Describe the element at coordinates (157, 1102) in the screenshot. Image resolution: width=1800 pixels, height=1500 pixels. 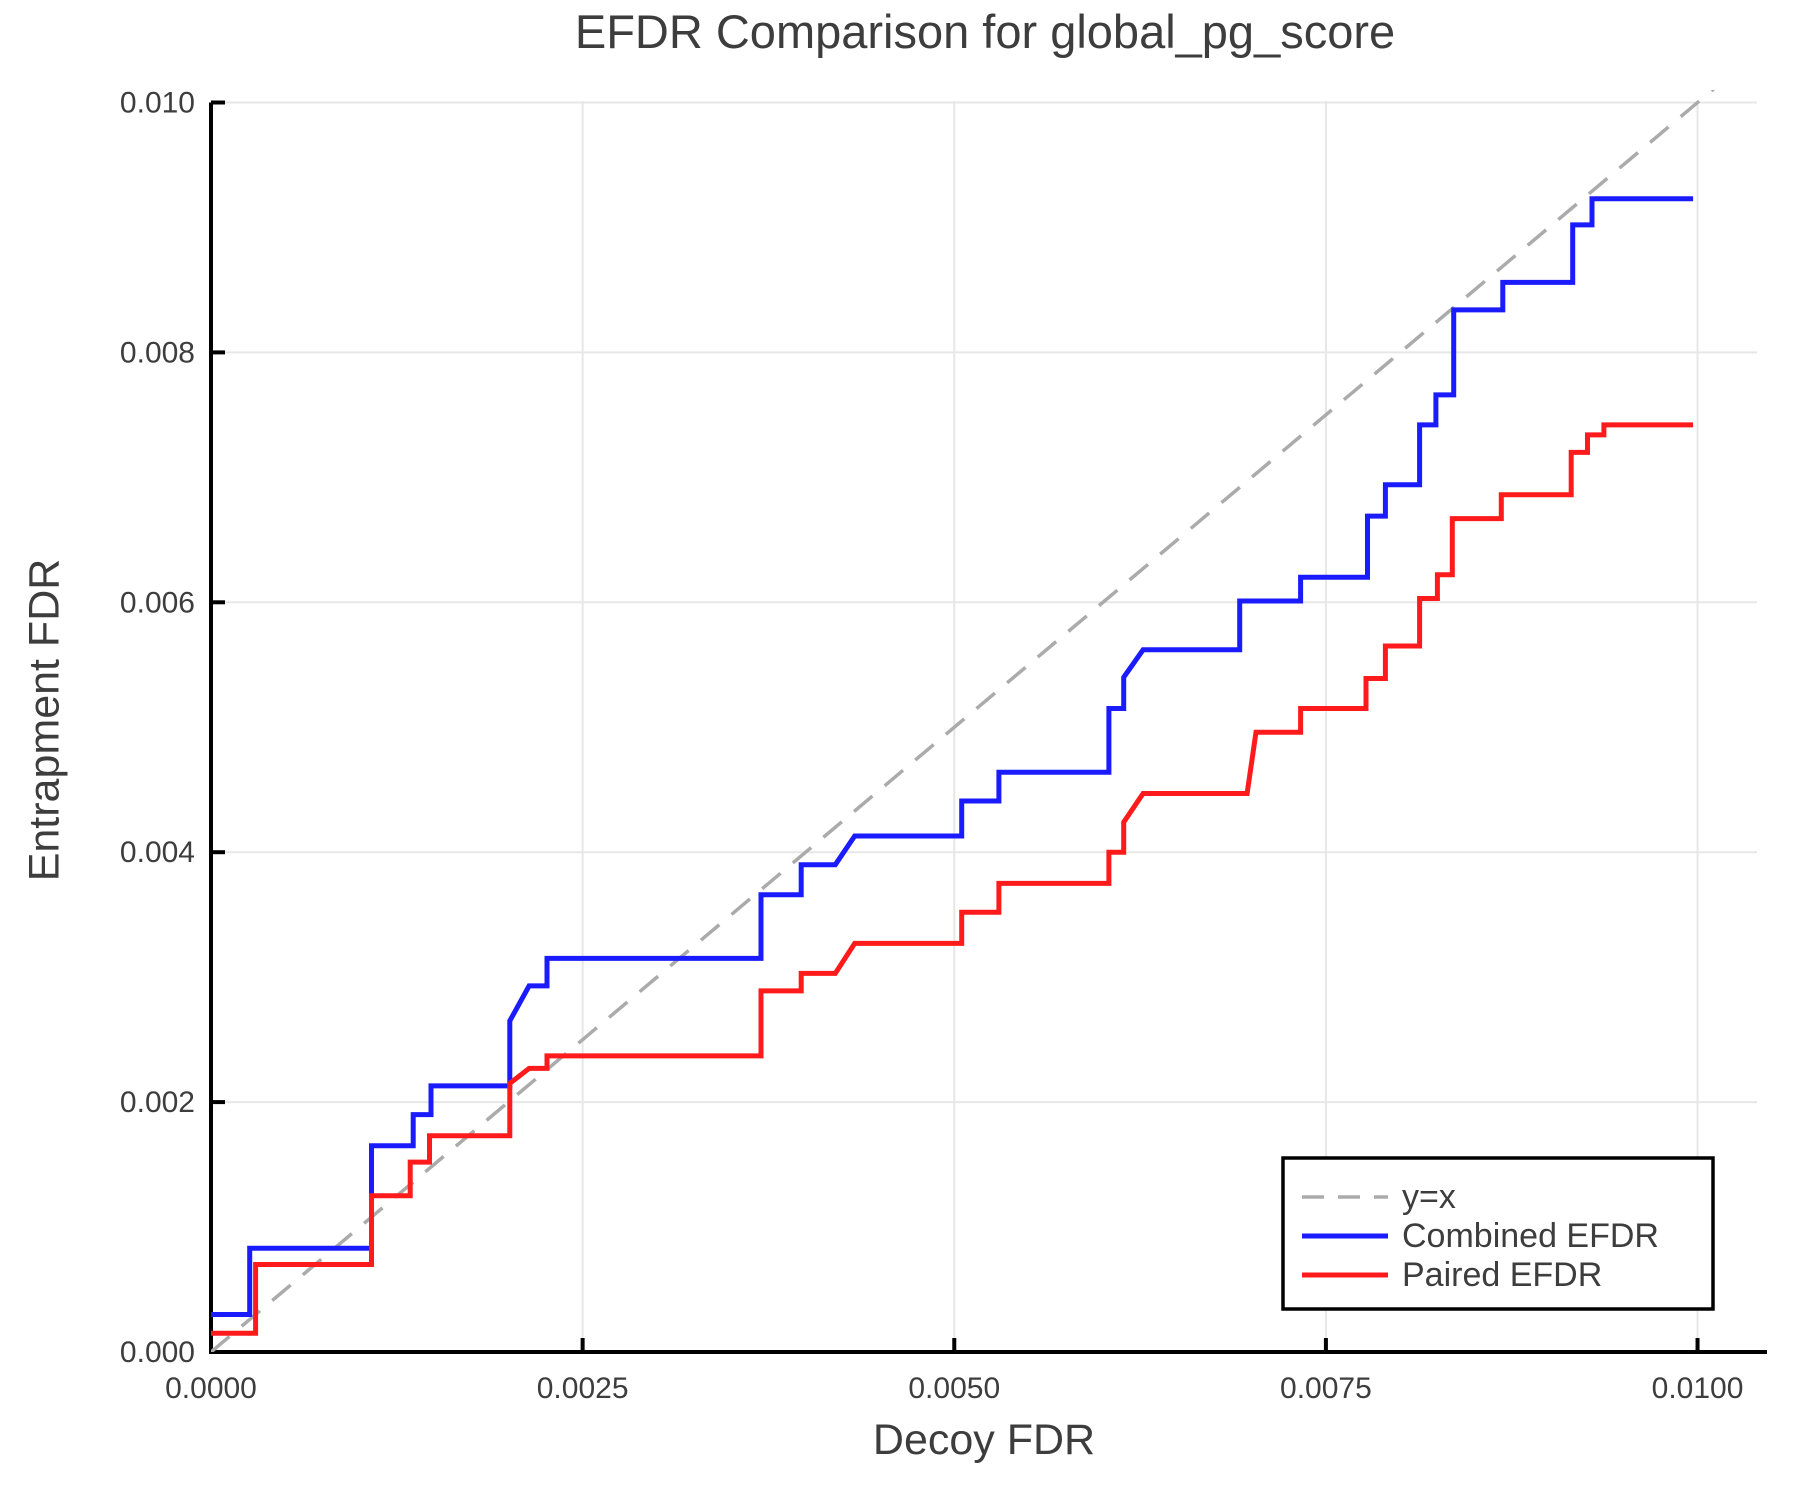
I see `y-tick-label: 0.002` at that location.